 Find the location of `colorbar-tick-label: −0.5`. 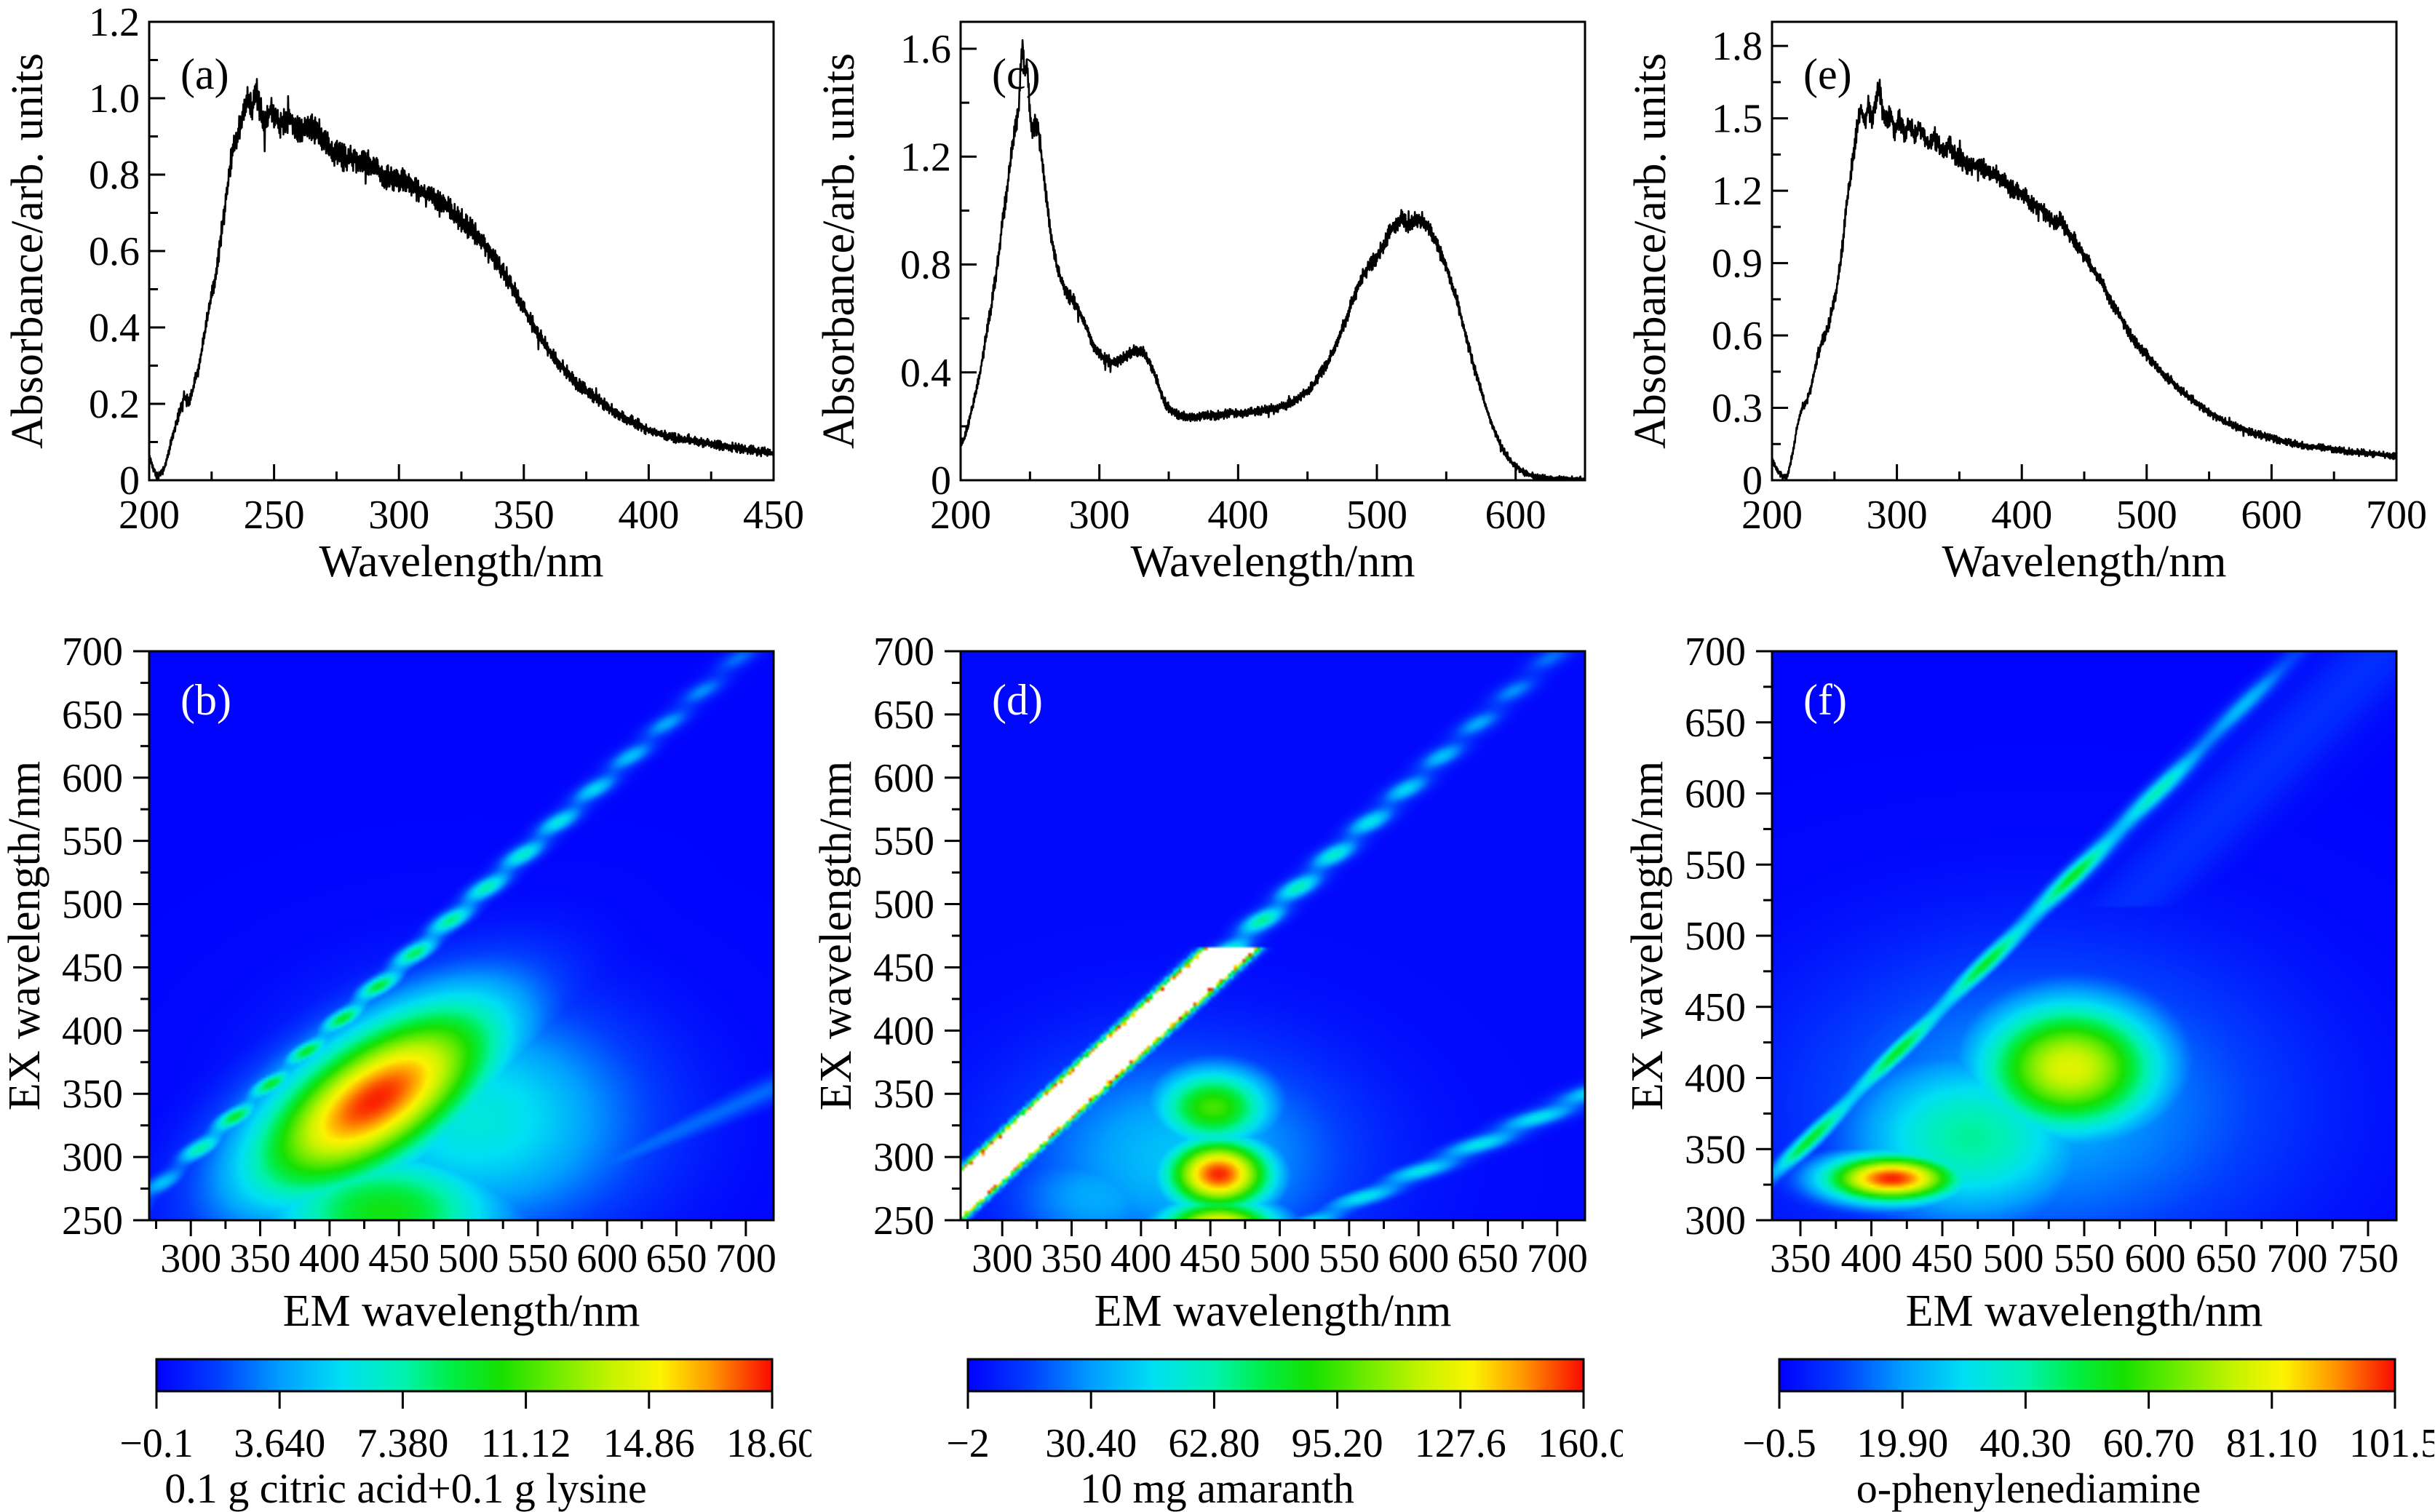

colorbar-tick-label: −0.5 is located at coordinates (1779, 1443).